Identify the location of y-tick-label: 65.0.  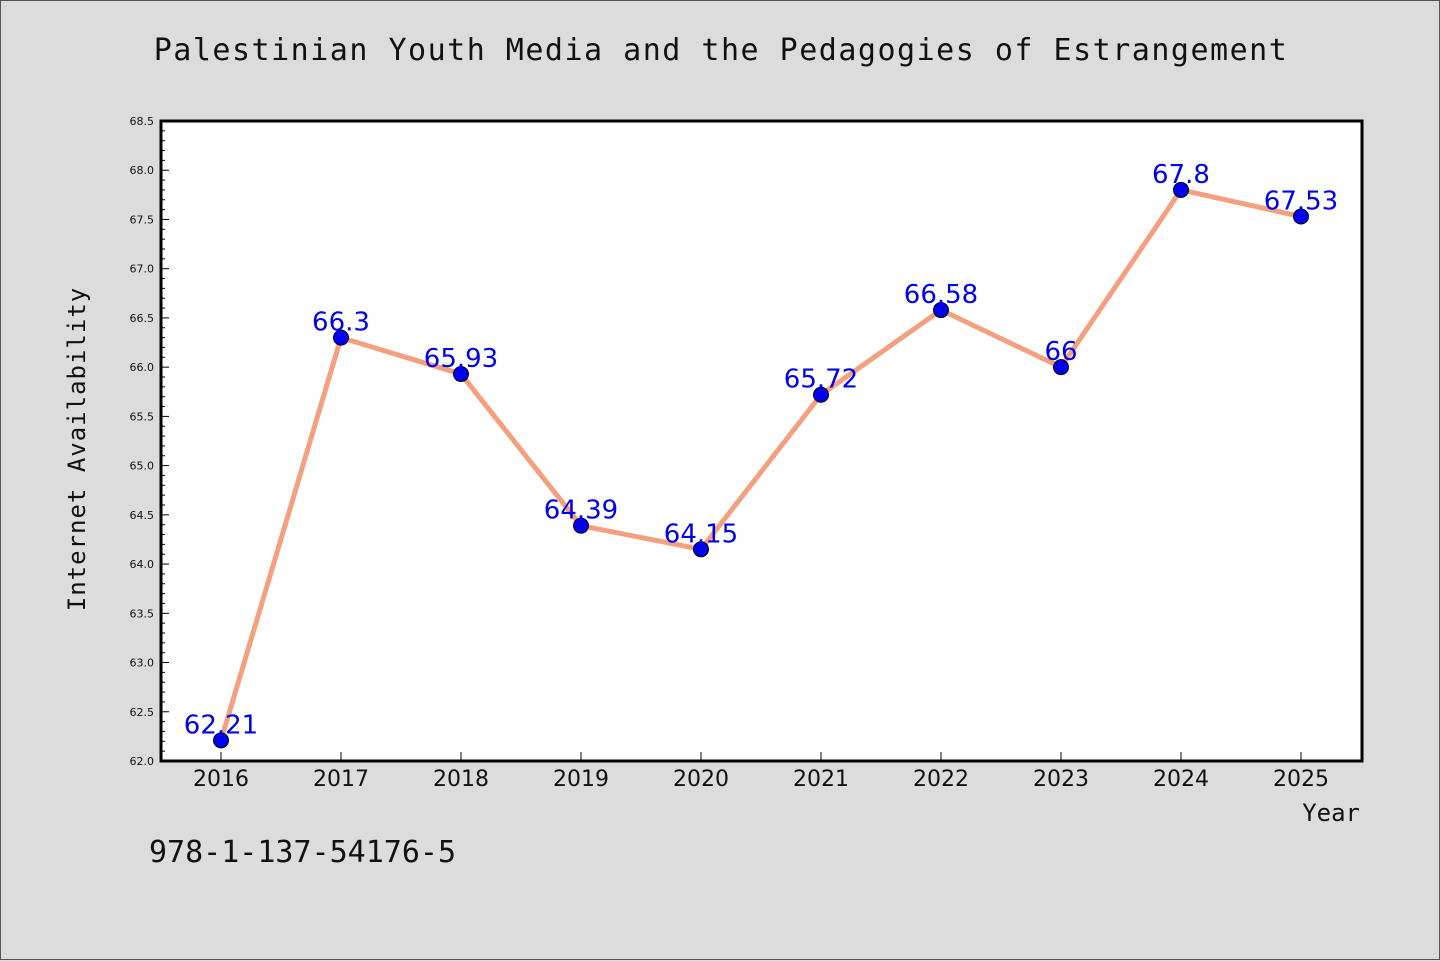
(142, 466).